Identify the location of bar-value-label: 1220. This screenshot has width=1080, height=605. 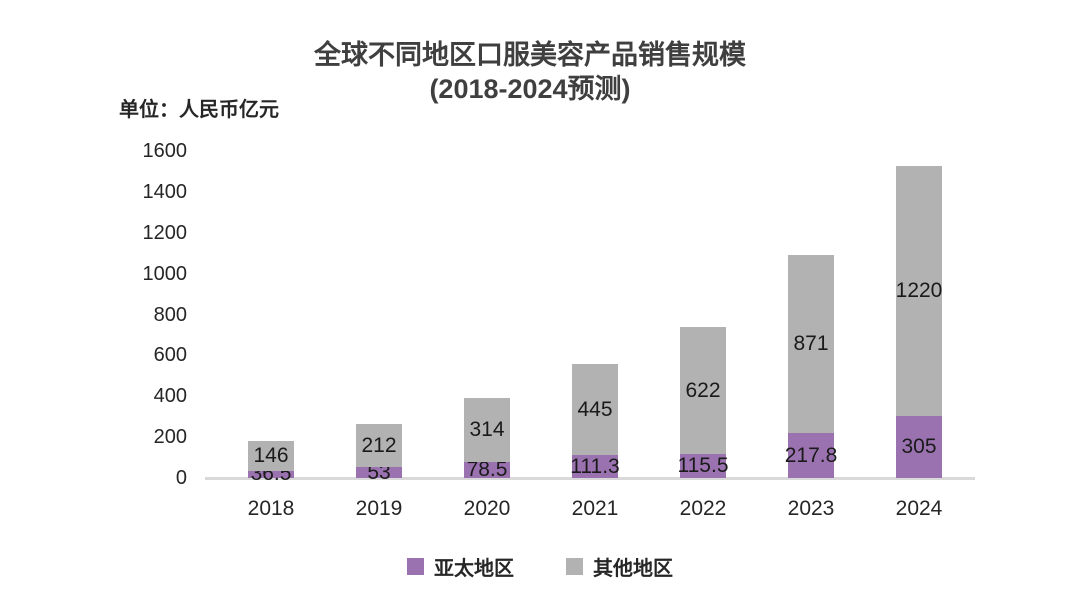
(919, 290).